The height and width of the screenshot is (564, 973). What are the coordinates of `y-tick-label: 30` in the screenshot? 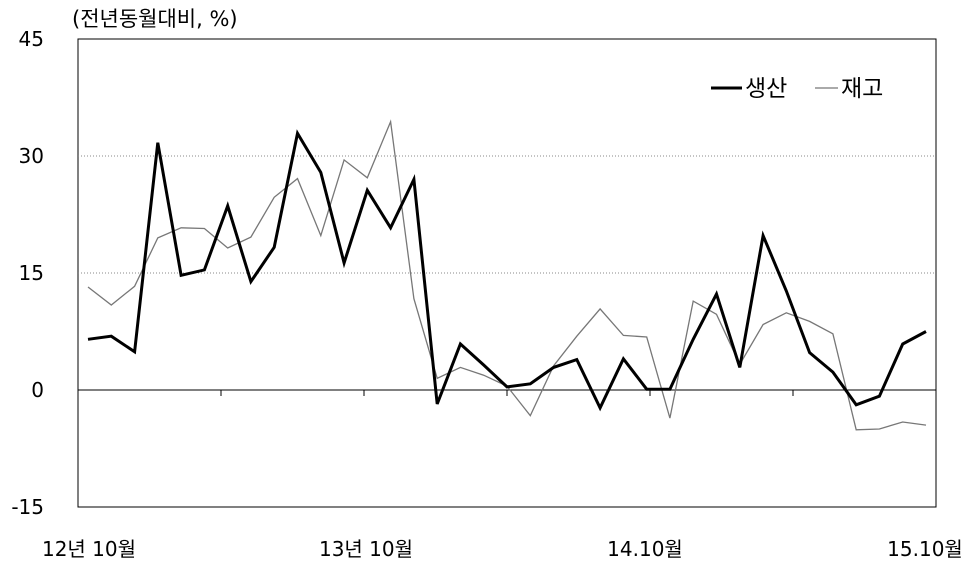 It's located at (31, 156).